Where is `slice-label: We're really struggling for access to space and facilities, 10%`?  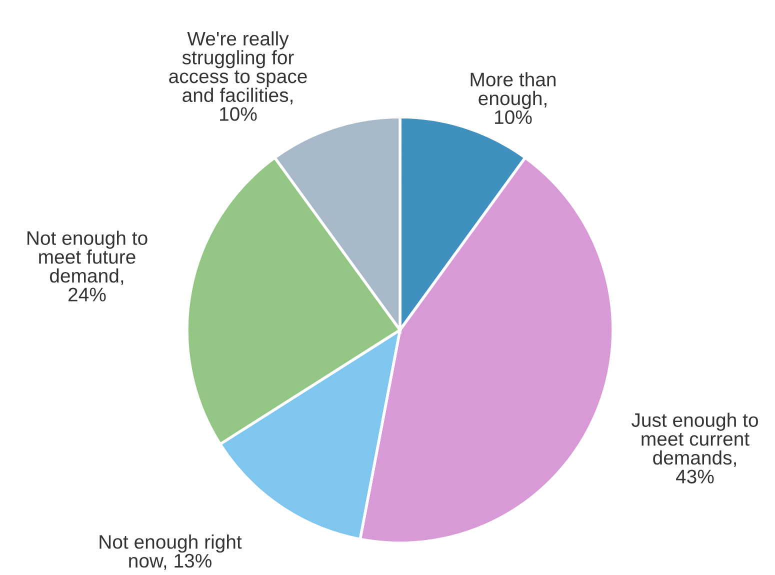 slice-label: We're really struggling for access to space and facilities, 10% is located at coordinates (238, 76).